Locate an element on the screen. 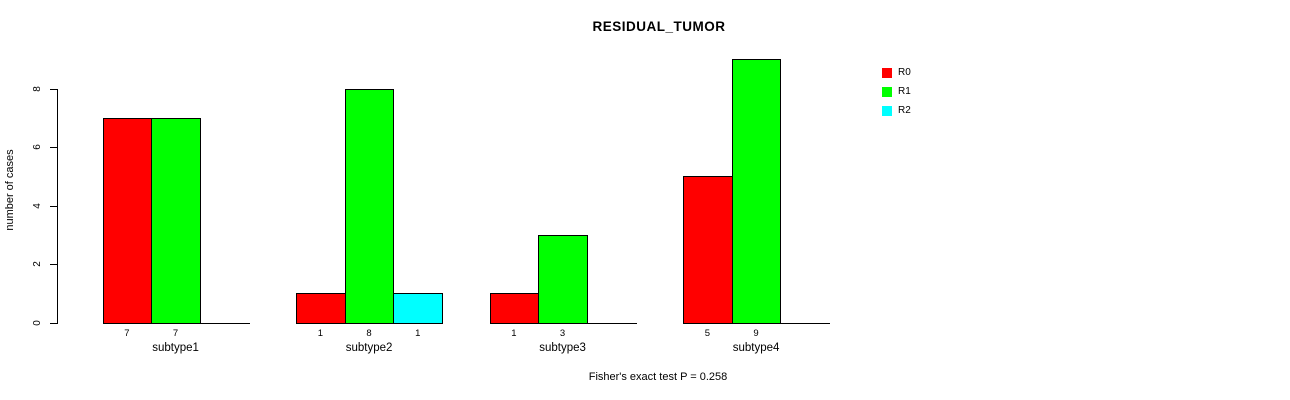  legend-entry-R1: R1 is located at coordinates (896, 91).